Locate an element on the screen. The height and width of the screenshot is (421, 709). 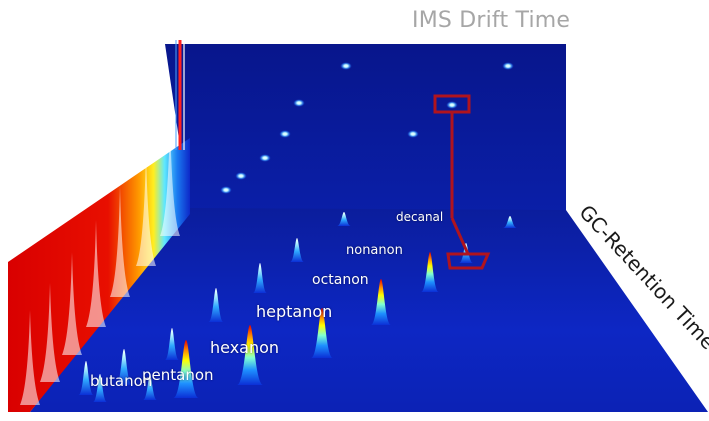
compound-label: heptanon is located at coordinates (294, 311).